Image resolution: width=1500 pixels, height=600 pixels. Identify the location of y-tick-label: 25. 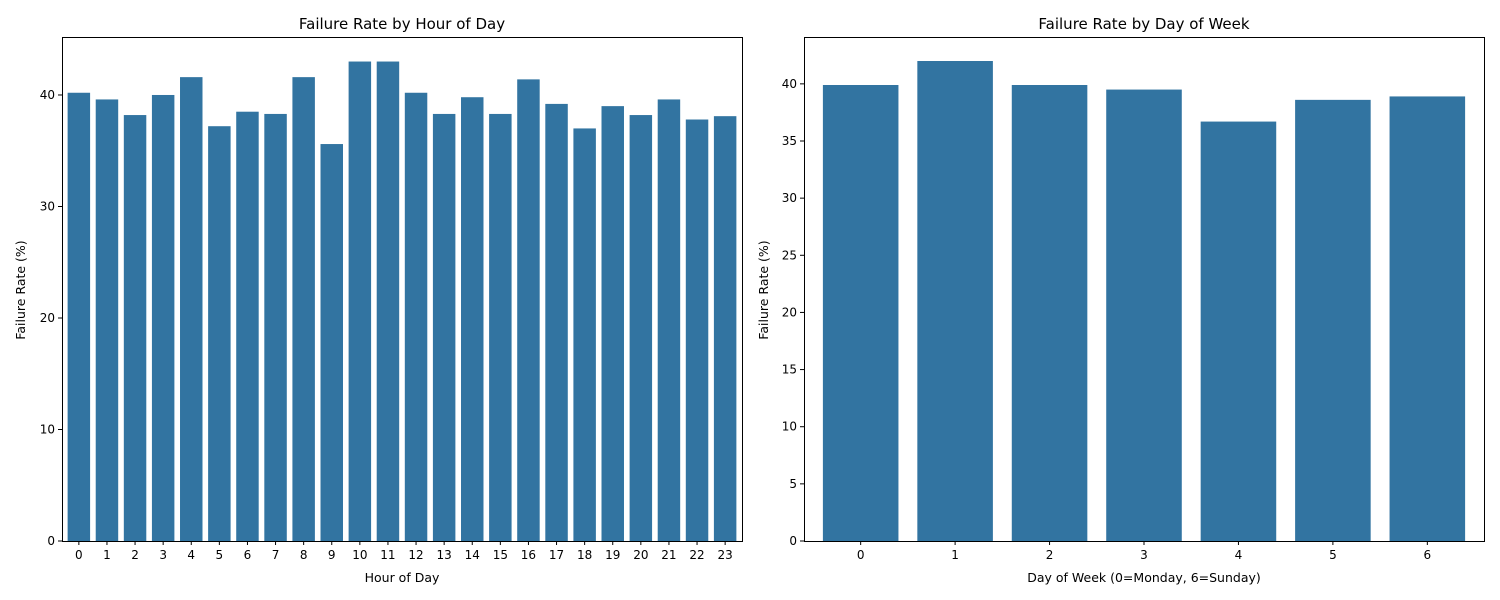
(789, 255).